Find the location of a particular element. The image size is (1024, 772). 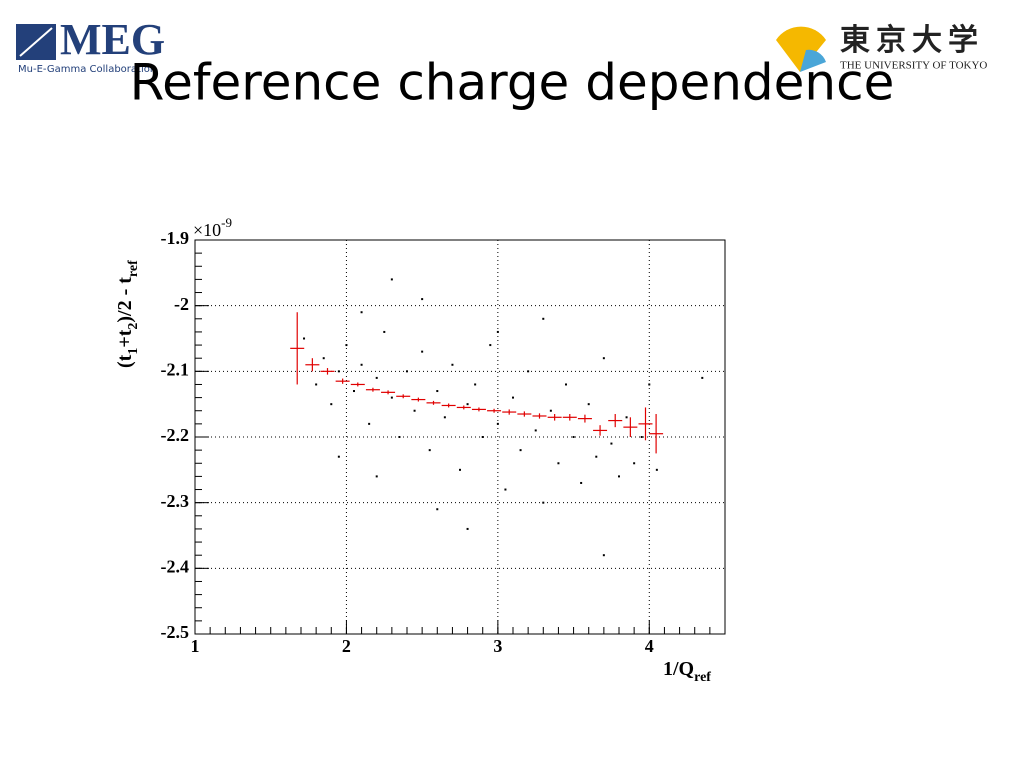

tokyo-text: 東京大学 is located at coordinates (912, 40).